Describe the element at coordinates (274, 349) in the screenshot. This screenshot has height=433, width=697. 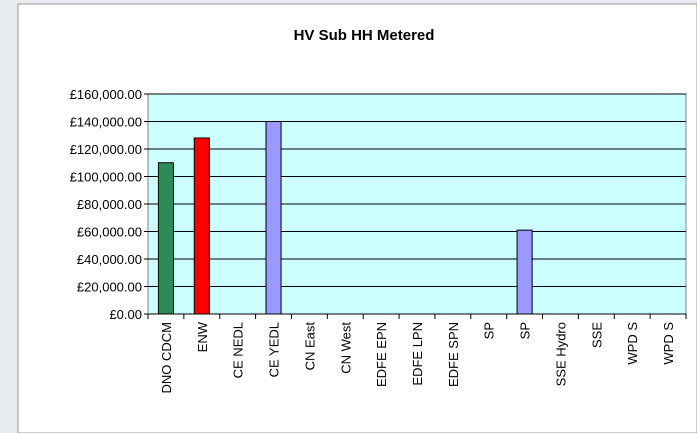
I see `x-tick-label: CE YEDL` at that location.